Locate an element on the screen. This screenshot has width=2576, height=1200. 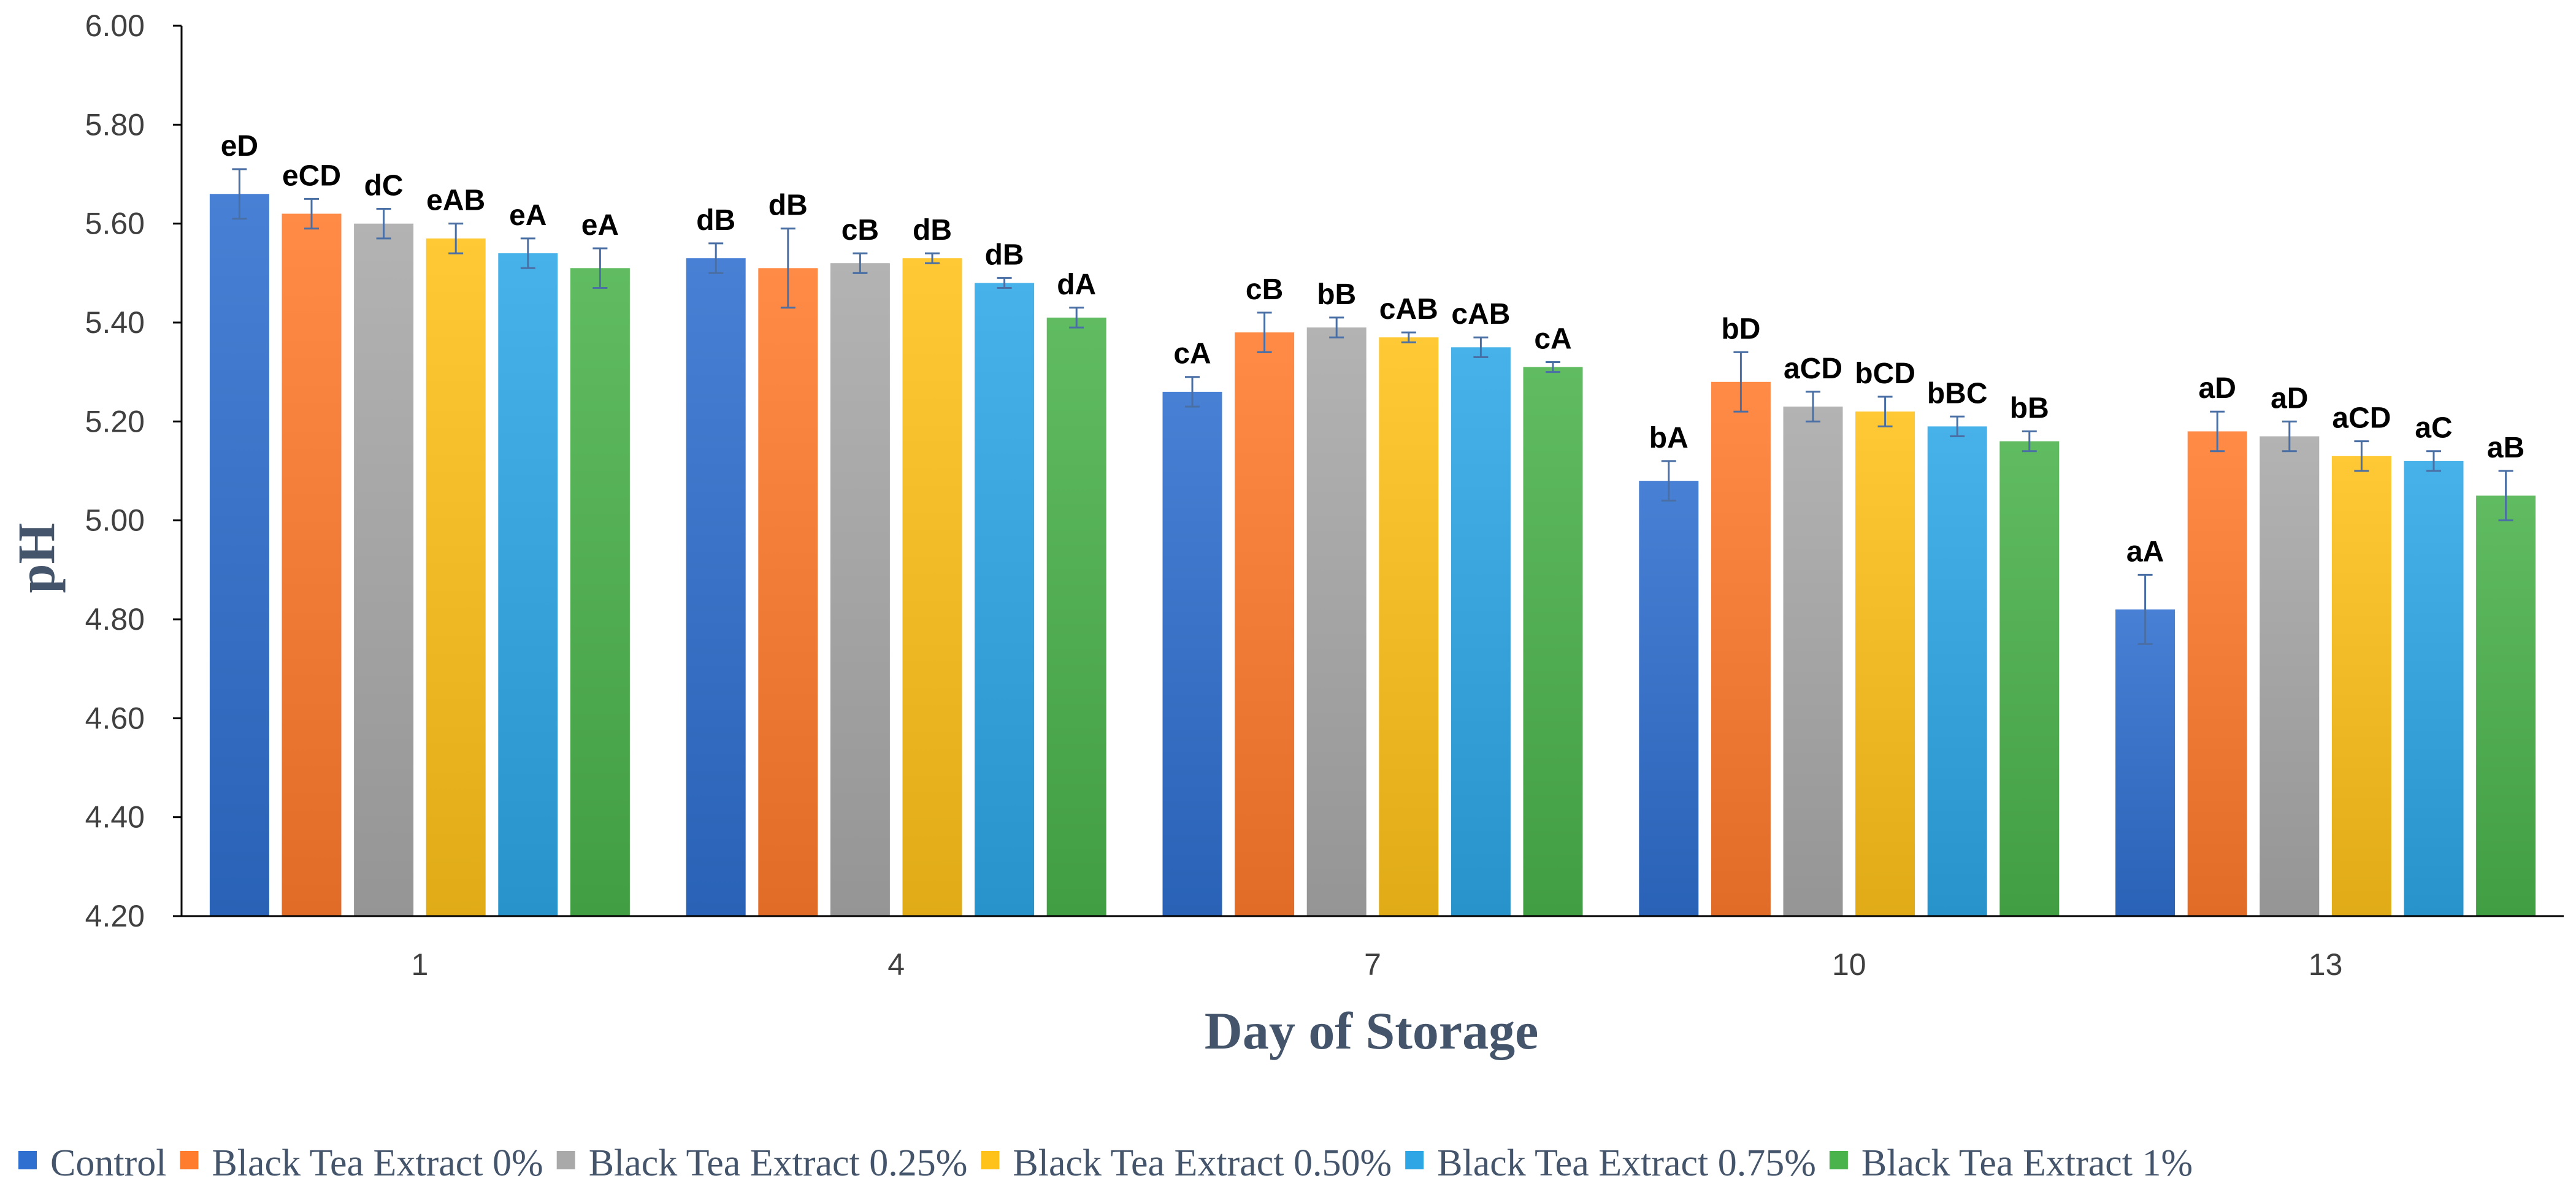
legend-item: Black Tea Extract 0.75% is located at coordinates (1610, 1163).